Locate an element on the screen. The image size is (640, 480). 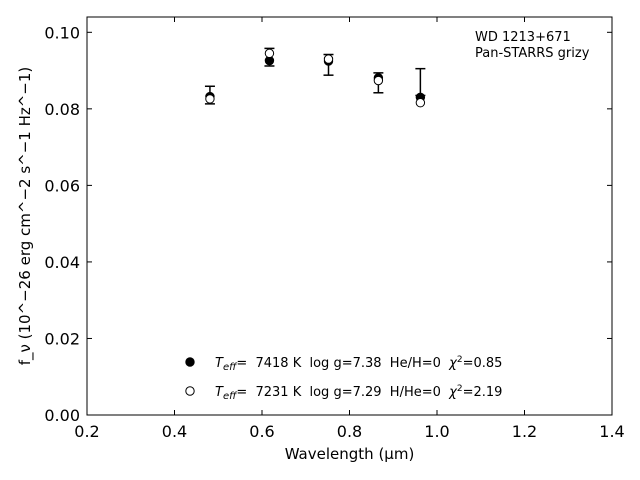
x-tick-label: 0.8 is located at coordinates (349, 431).